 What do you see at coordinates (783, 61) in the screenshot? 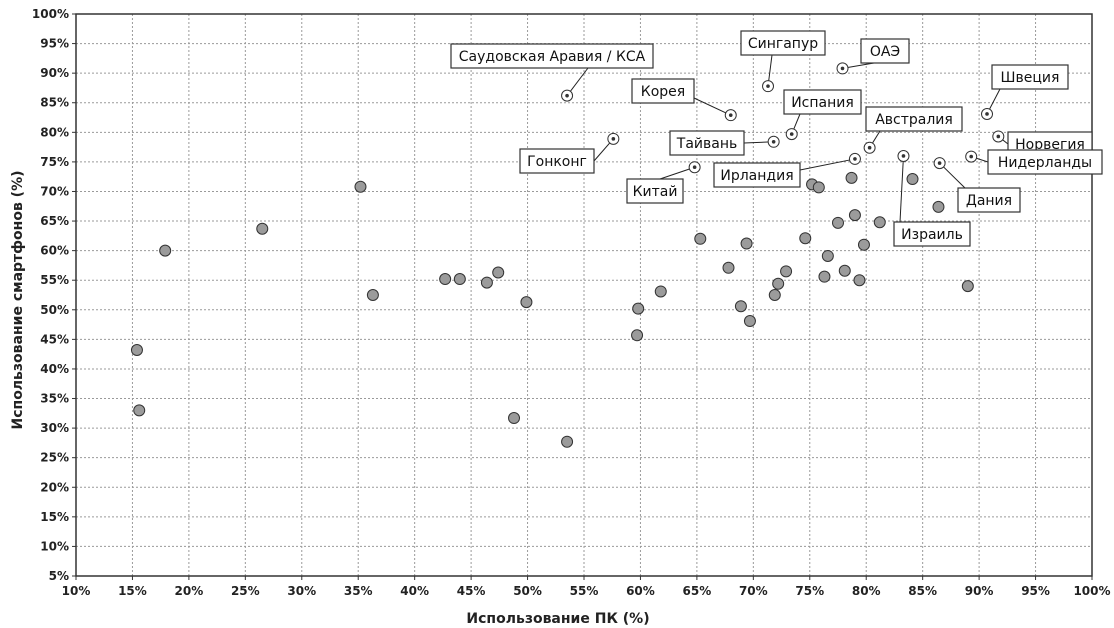
I see `annotation: Сингапур` at bounding box center [783, 61].